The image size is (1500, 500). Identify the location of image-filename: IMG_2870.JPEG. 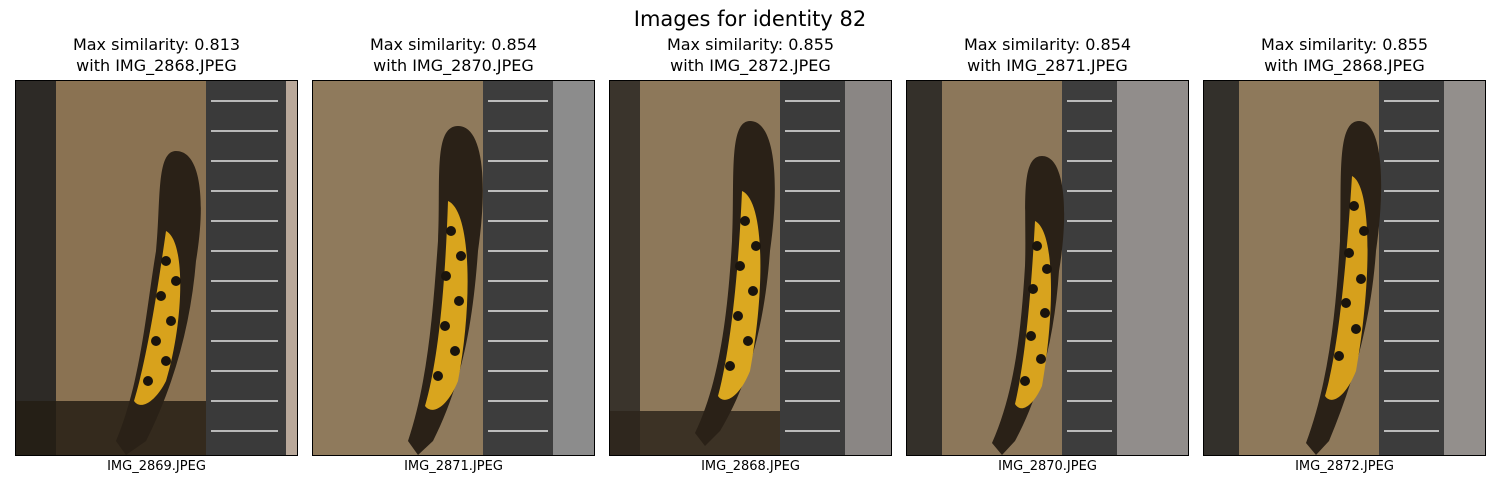
(1047, 466).